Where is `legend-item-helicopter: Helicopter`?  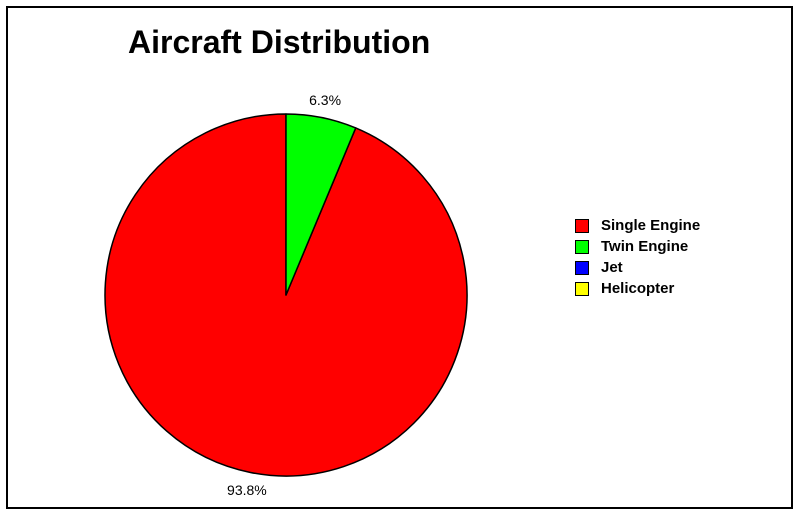 legend-item-helicopter: Helicopter is located at coordinates (637, 288).